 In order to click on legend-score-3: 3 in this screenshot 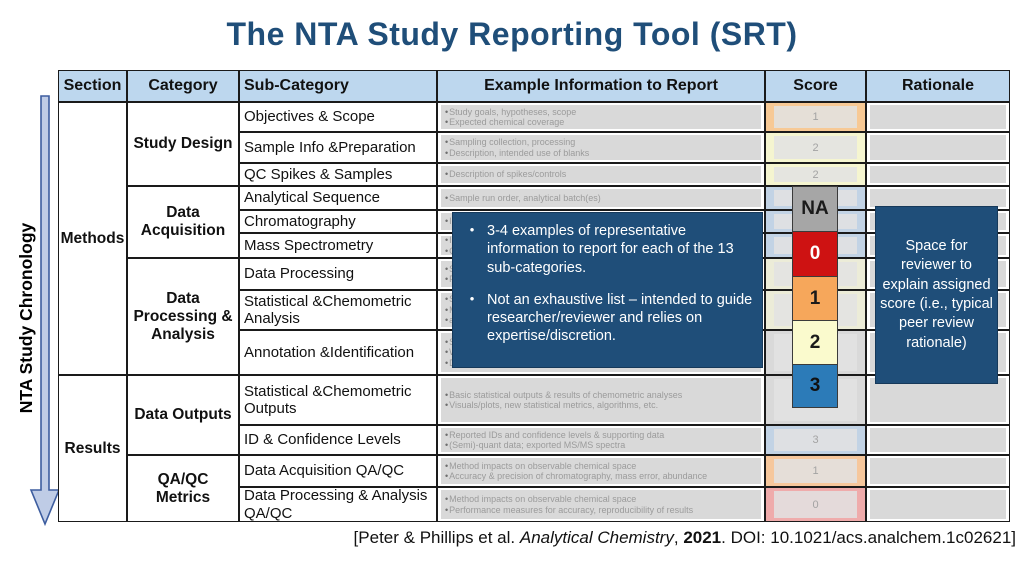, I will do `click(815, 386)`.